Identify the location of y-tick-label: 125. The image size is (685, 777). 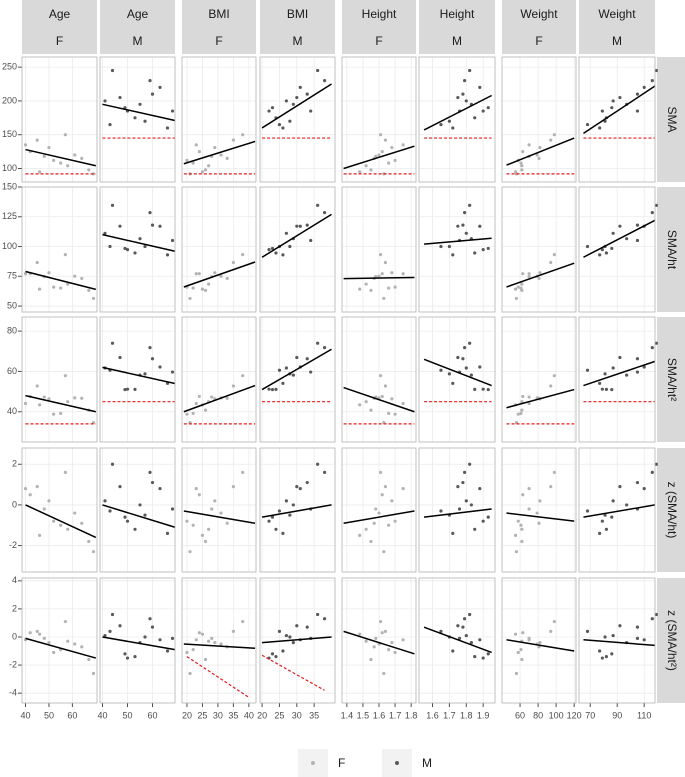
(9, 216).